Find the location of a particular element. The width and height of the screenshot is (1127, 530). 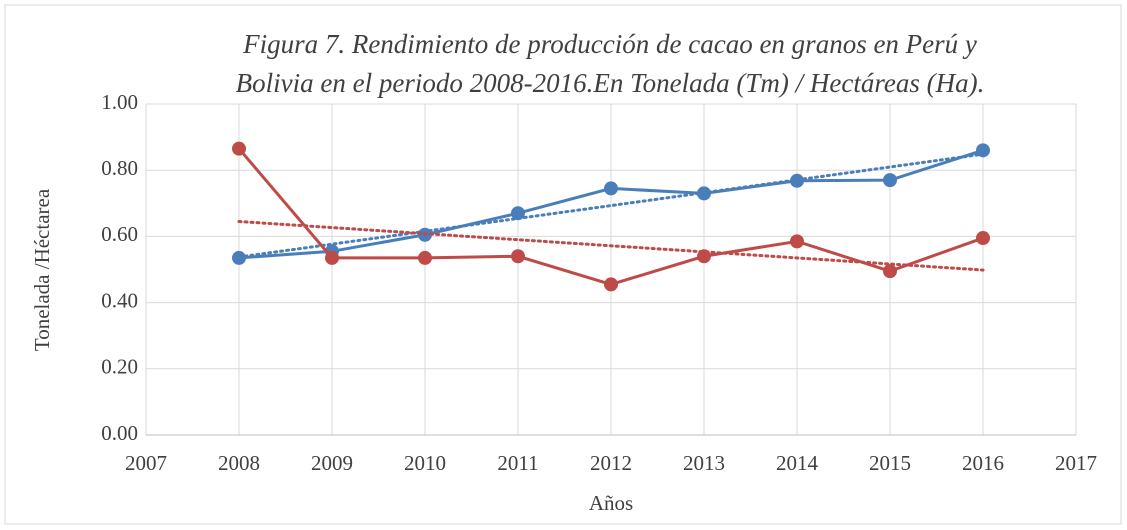

x-tick-label: 2014 is located at coordinates (797, 463).